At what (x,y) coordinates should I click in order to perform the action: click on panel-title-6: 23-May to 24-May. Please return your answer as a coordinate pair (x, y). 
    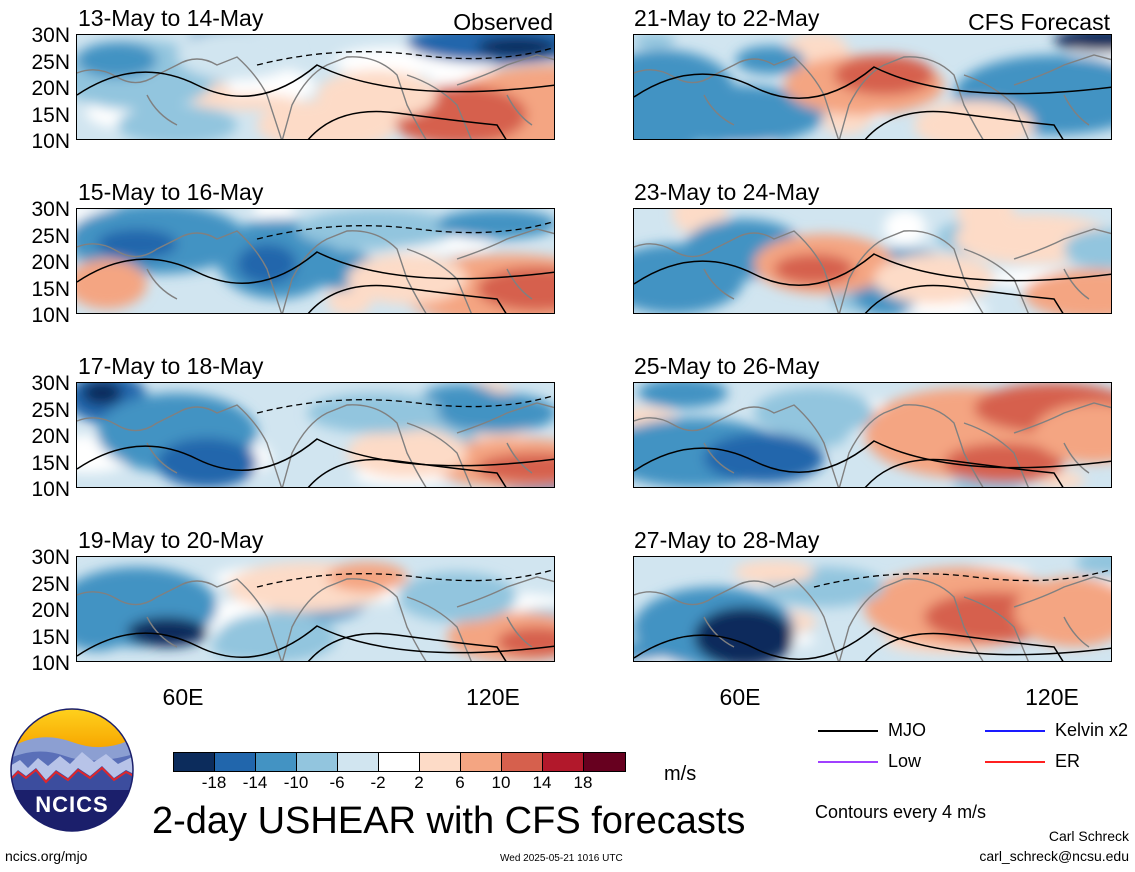
    Looking at the image, I should click on (727, 192).